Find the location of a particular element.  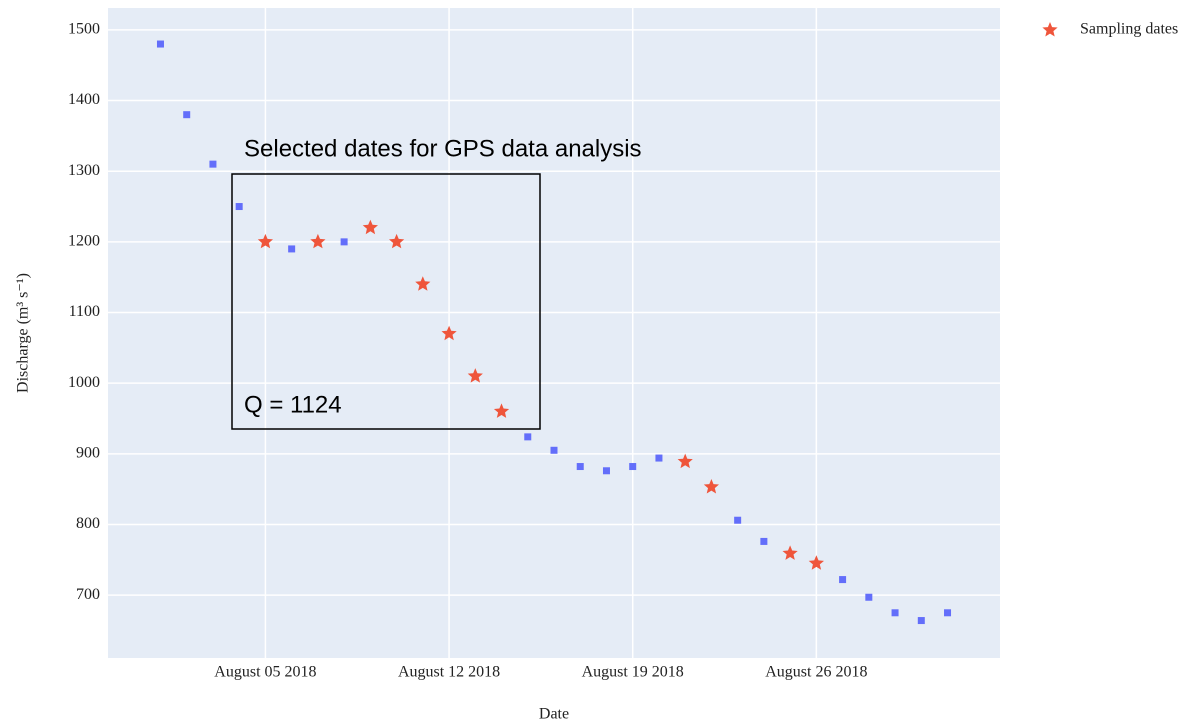

y-tick-label: 1500 is located at coordinates (84, 29).